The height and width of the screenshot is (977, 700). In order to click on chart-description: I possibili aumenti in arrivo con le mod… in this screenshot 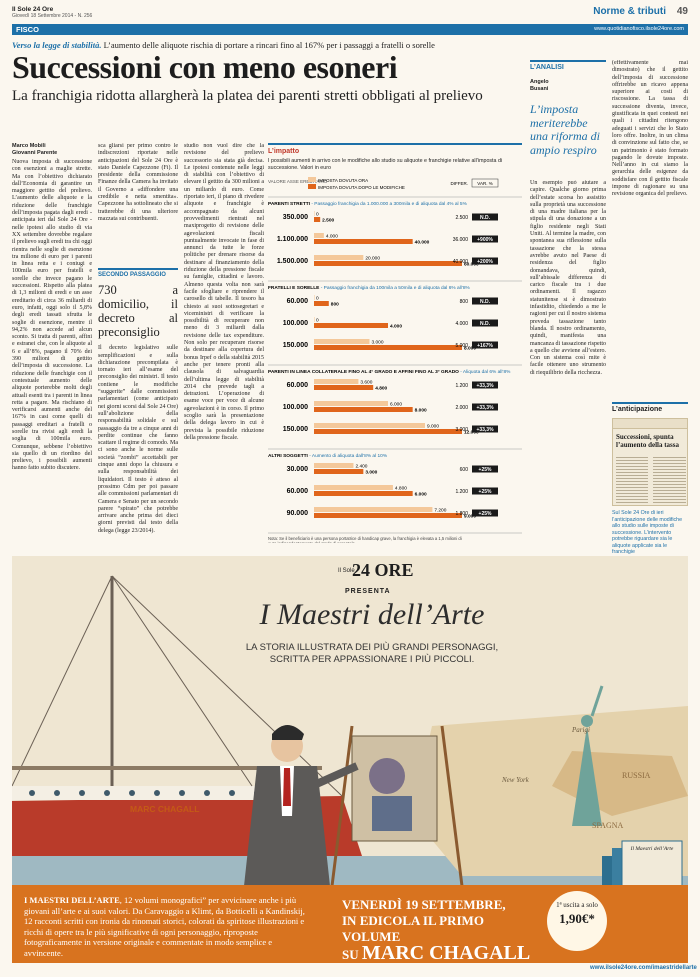, I will do `click(385, 164)`.